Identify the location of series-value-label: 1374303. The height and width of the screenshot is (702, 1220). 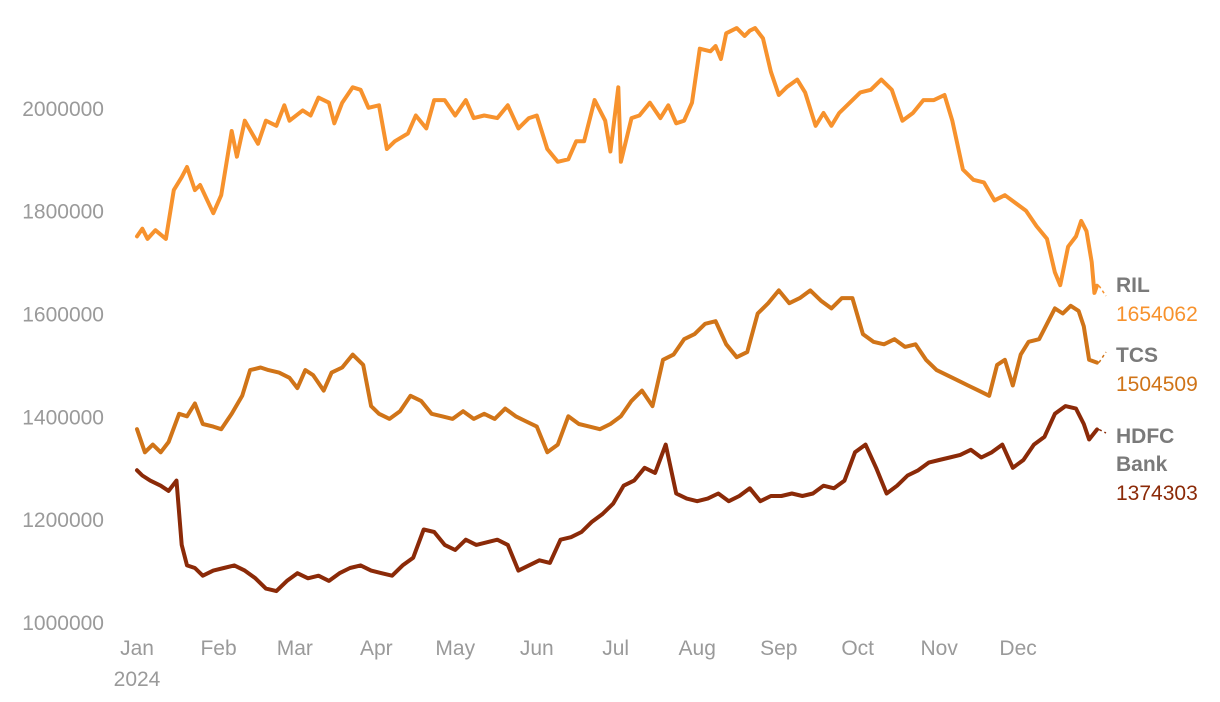
(1157, 493).